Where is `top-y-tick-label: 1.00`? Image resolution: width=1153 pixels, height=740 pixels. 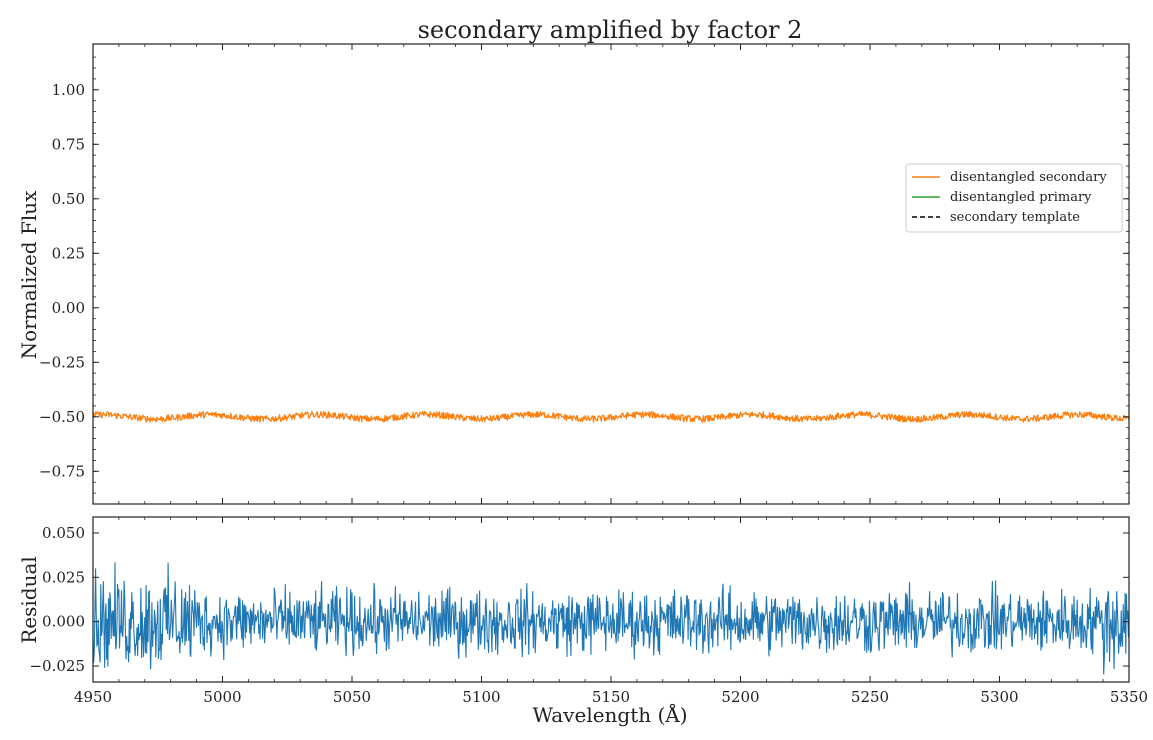
top-y-tick-label: 1.00 is located at coordinates (68, 90).